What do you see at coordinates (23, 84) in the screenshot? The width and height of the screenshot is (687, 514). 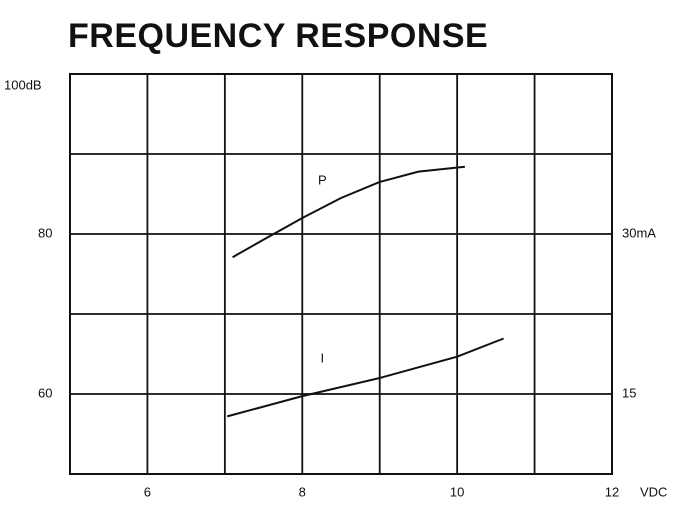 I see `y-tick-label: 100dB` at bounding box center [23, 84].